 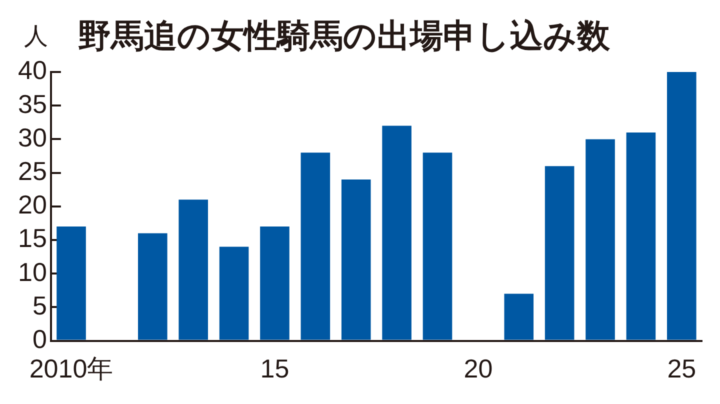 I want to click on chart-title: 野馬追の女性騎馬の出場申し込み数, so click(x=344, y=36).